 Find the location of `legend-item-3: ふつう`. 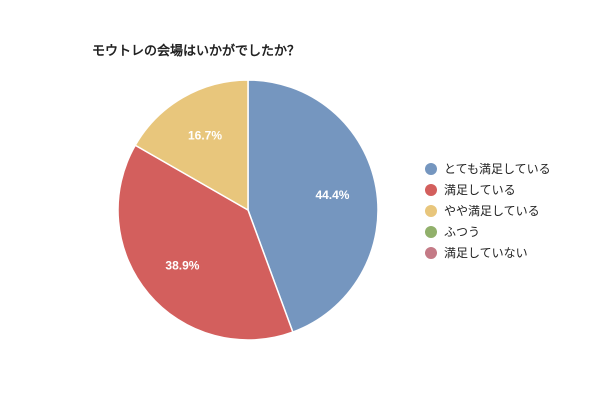

legend-item-3: ふつう is located at coordinates (488, 231).